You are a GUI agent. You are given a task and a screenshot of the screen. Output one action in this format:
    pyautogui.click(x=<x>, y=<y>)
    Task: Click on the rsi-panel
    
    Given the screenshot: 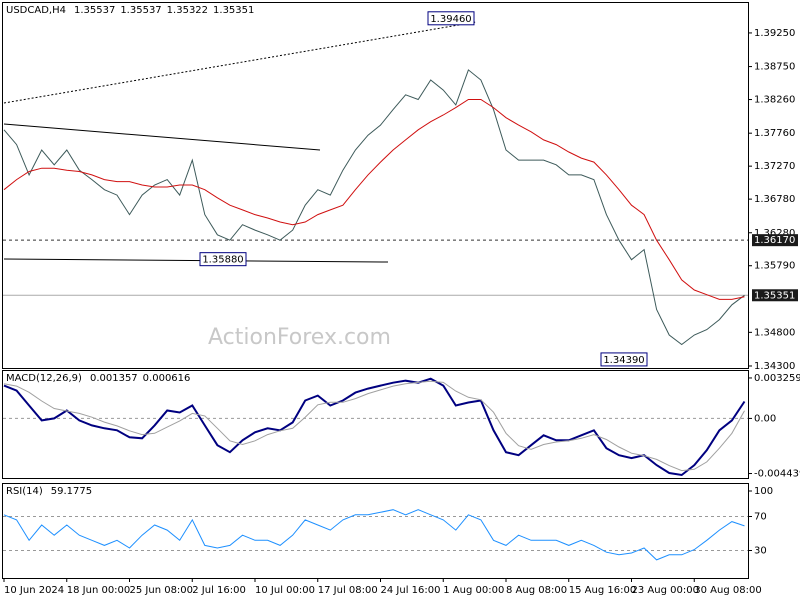 What is the action you would take?
    pyautogui.click(x=375, y=531)
    